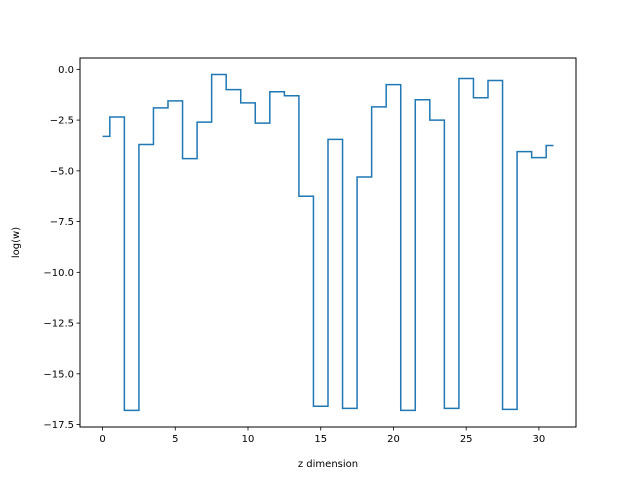 The height and width of the screenshot is (480, 640). Describe the element at coordinates (328, 464) in the screenshot. I see `x-axis-label: z dimension` at that location.